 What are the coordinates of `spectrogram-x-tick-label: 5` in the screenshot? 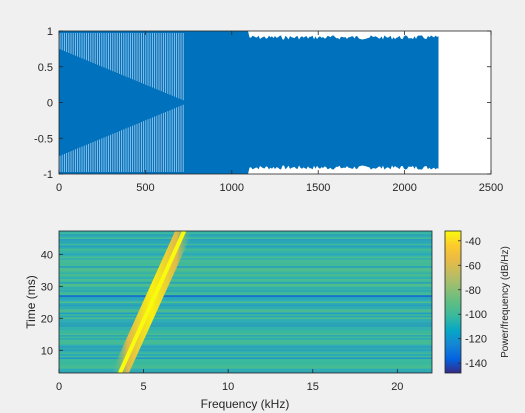 It's located at (144, 387).